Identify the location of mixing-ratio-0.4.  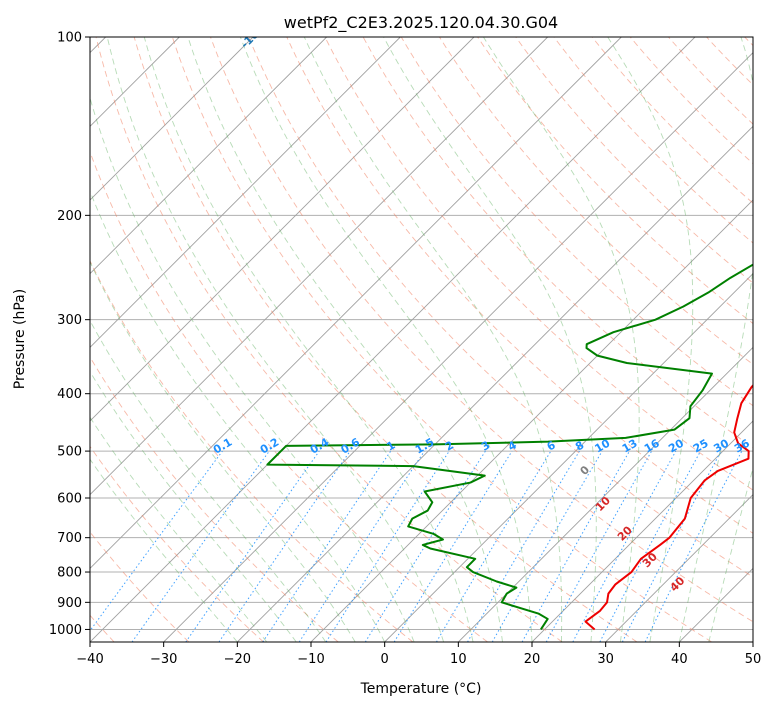
(252, 546).